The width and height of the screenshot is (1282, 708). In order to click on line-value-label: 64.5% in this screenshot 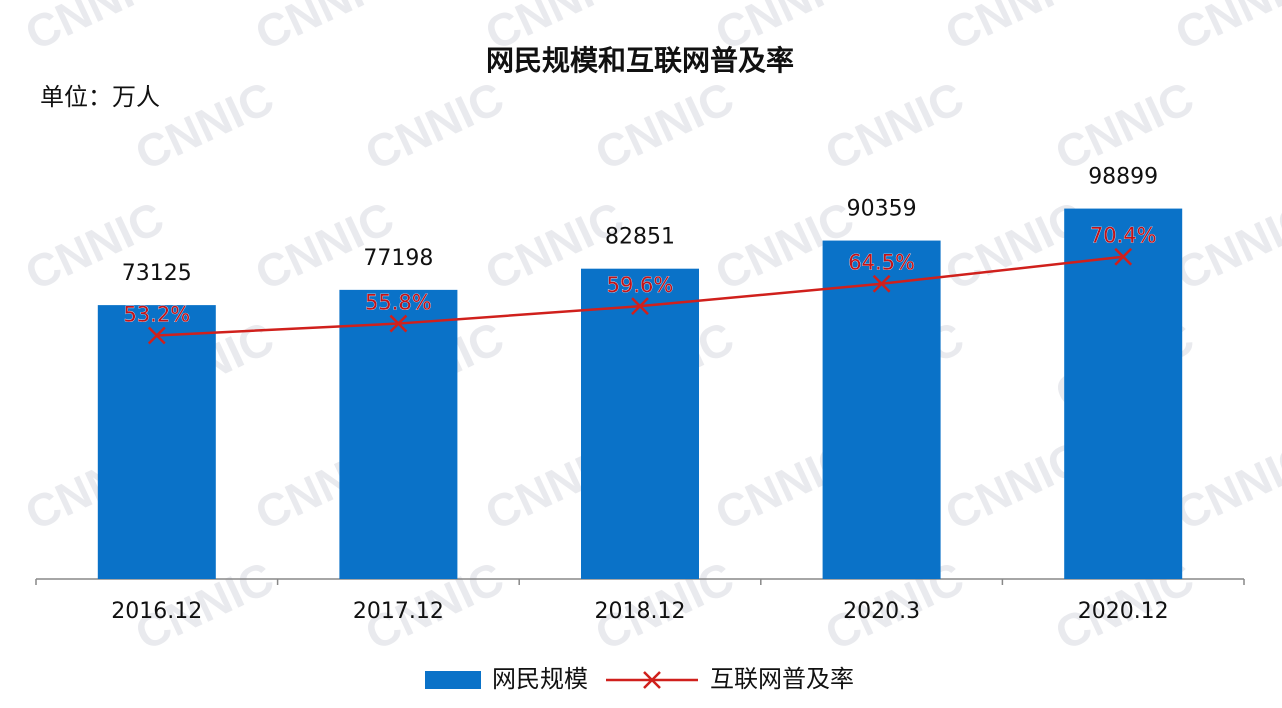, I will do `click(881, 263)`.